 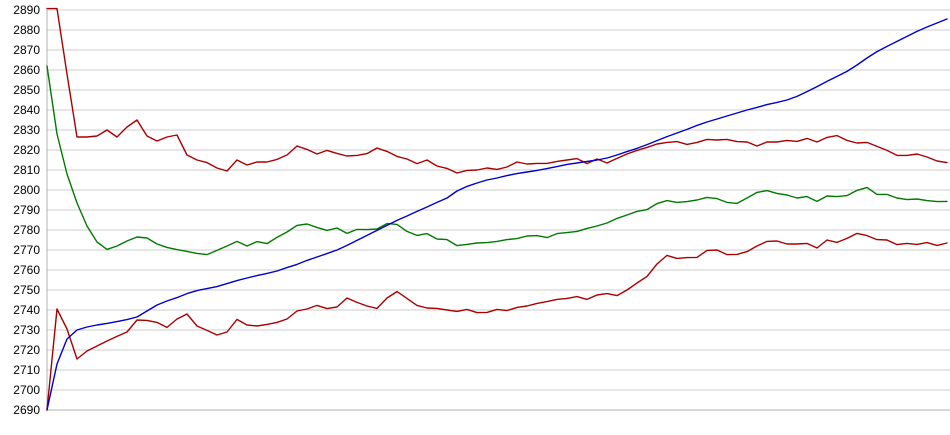 What do you see at coordinates (26, 10) in the screenshot?
I see `y-tick-label: 2890` at bounding box center [26, 10].